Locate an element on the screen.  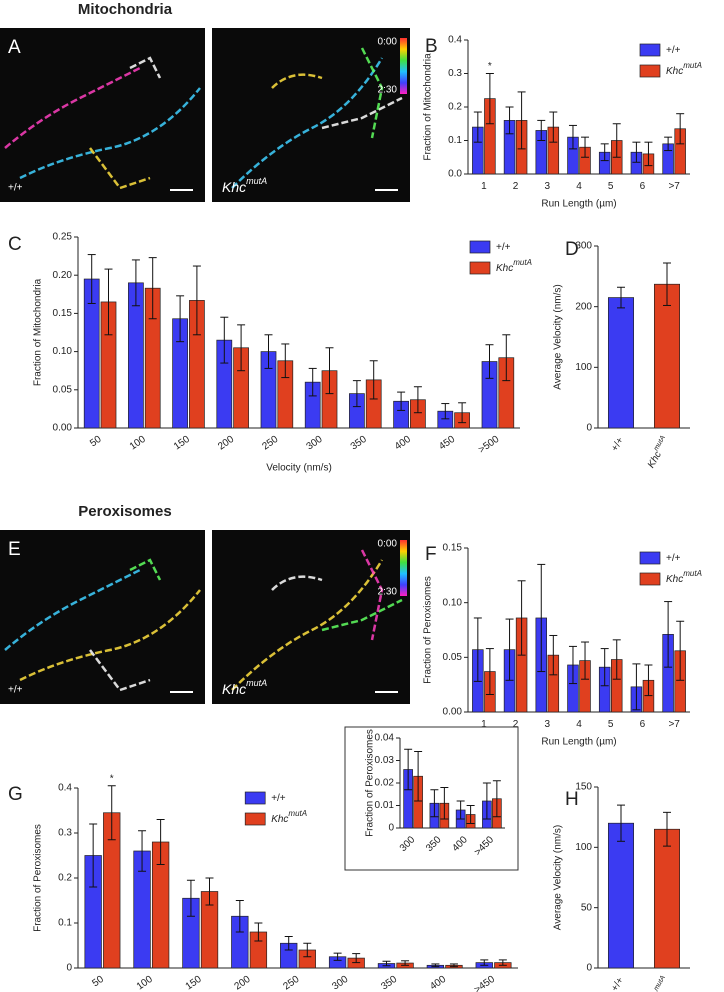
x-axis-label: Run Length (µm) is located at coordinates (578, 742).